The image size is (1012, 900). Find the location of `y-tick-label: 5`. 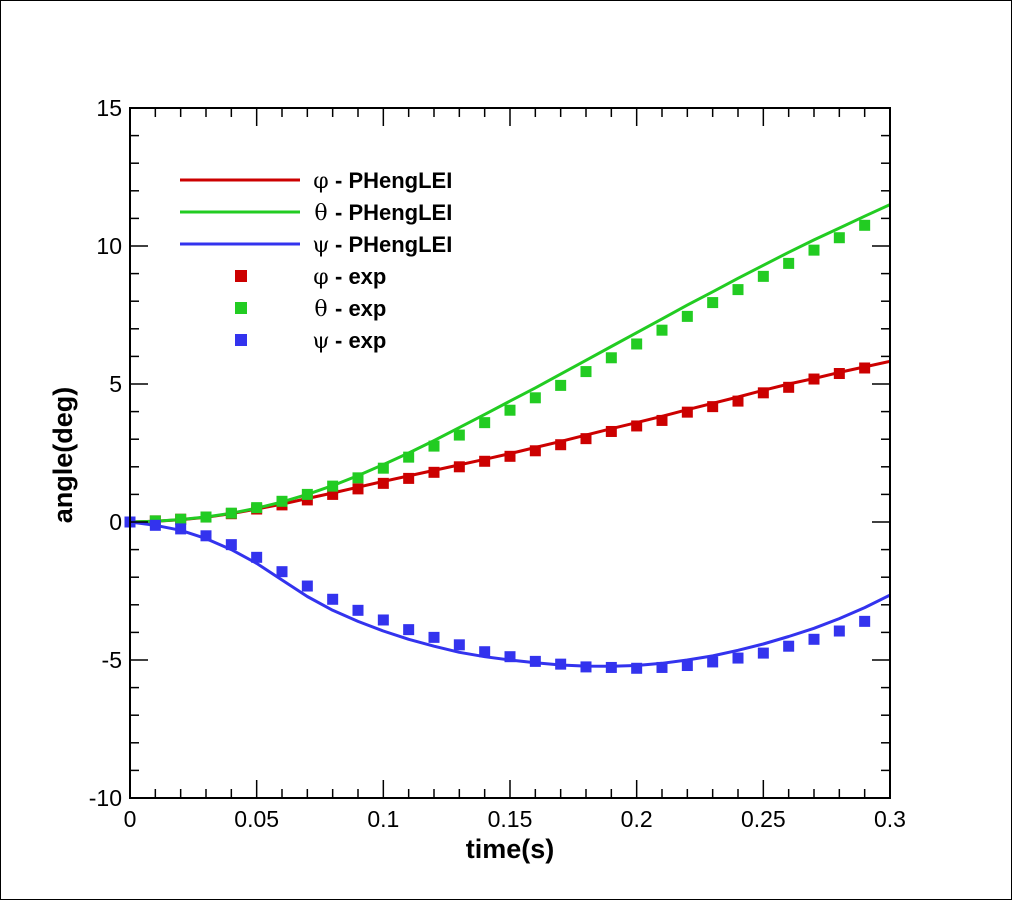

y-tick-label: 5 is located at coordinates (115, 384).